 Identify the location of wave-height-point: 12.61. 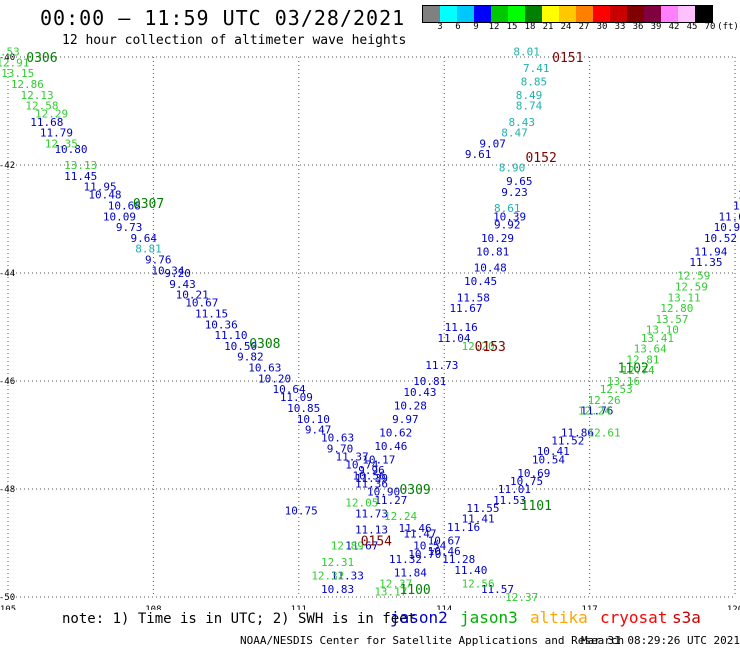
(604, 432).